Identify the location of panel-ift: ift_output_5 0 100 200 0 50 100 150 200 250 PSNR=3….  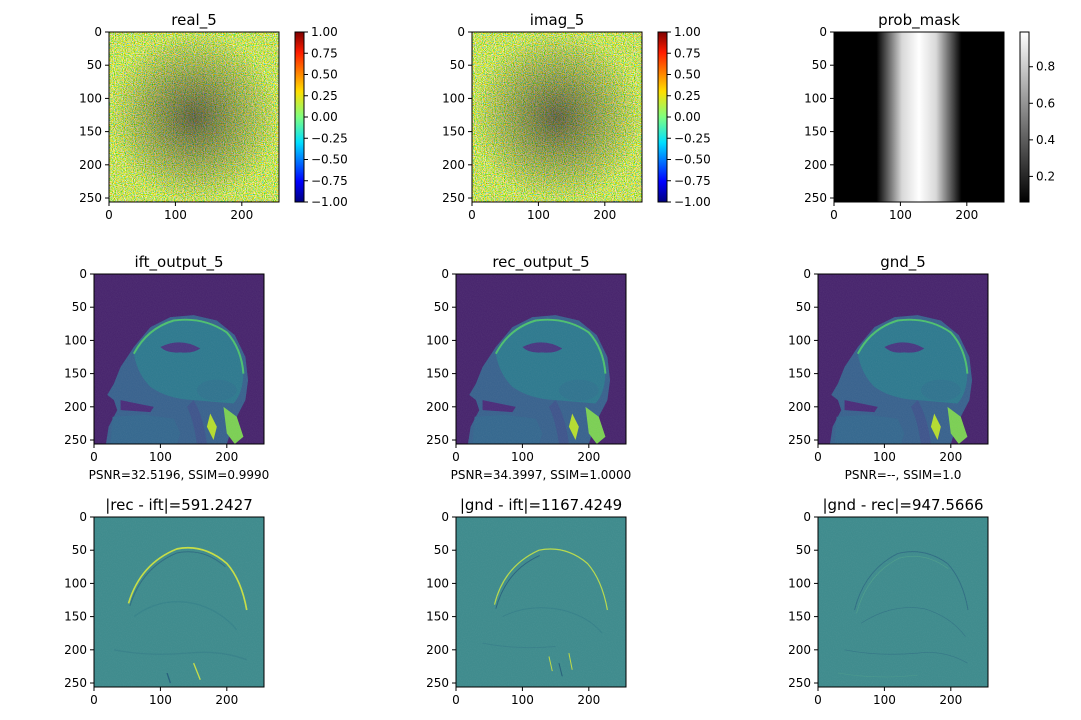
(166, 367).